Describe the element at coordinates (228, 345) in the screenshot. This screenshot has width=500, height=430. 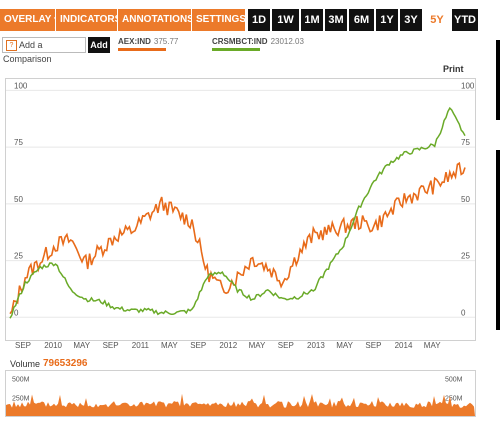
I see `x-tick-label: 2012` at that location.